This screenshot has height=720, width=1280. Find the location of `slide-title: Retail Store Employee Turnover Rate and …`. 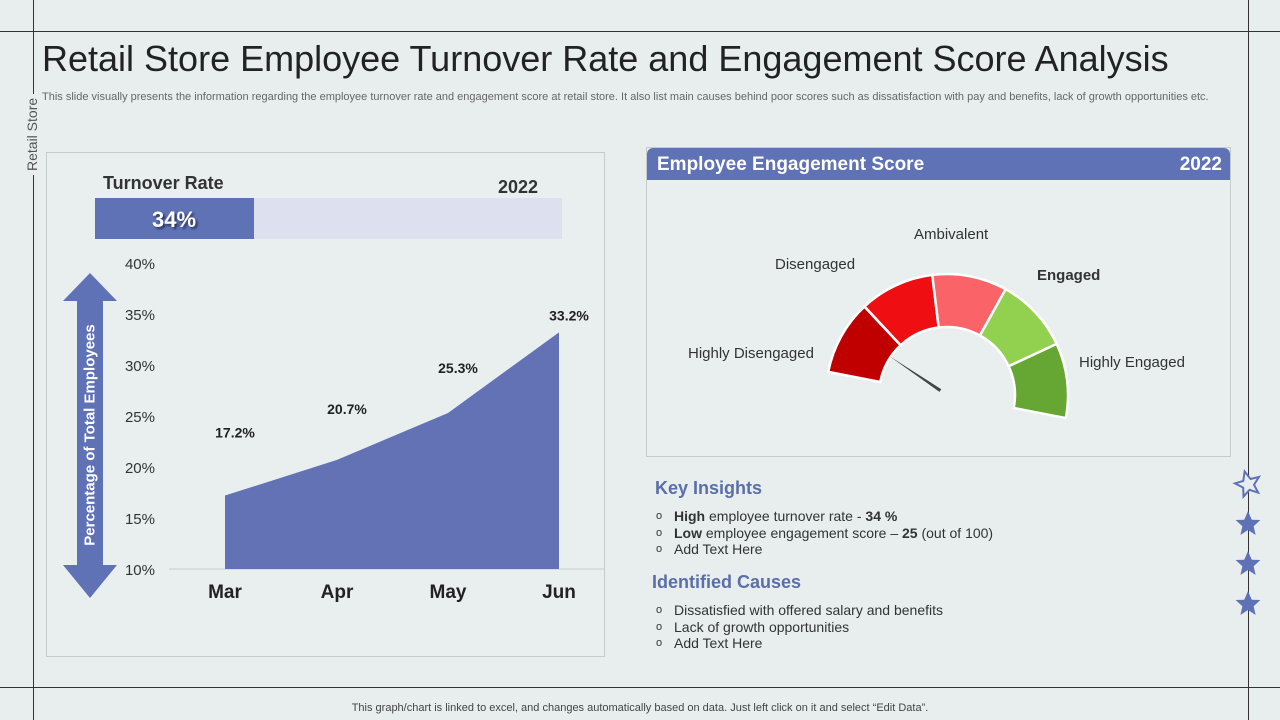

slide-title: Retail Store Employee Turnover Rate and … is located at coordinates (605, 58).